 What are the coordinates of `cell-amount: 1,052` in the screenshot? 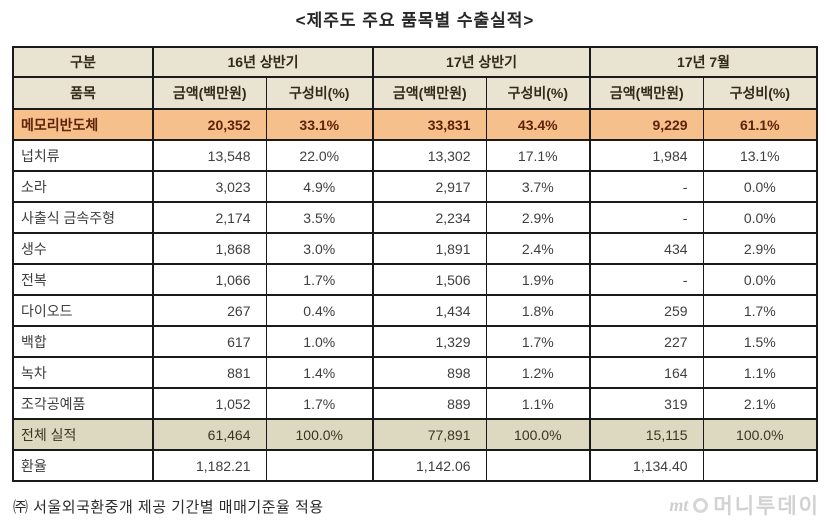 It's located at (209, 403).